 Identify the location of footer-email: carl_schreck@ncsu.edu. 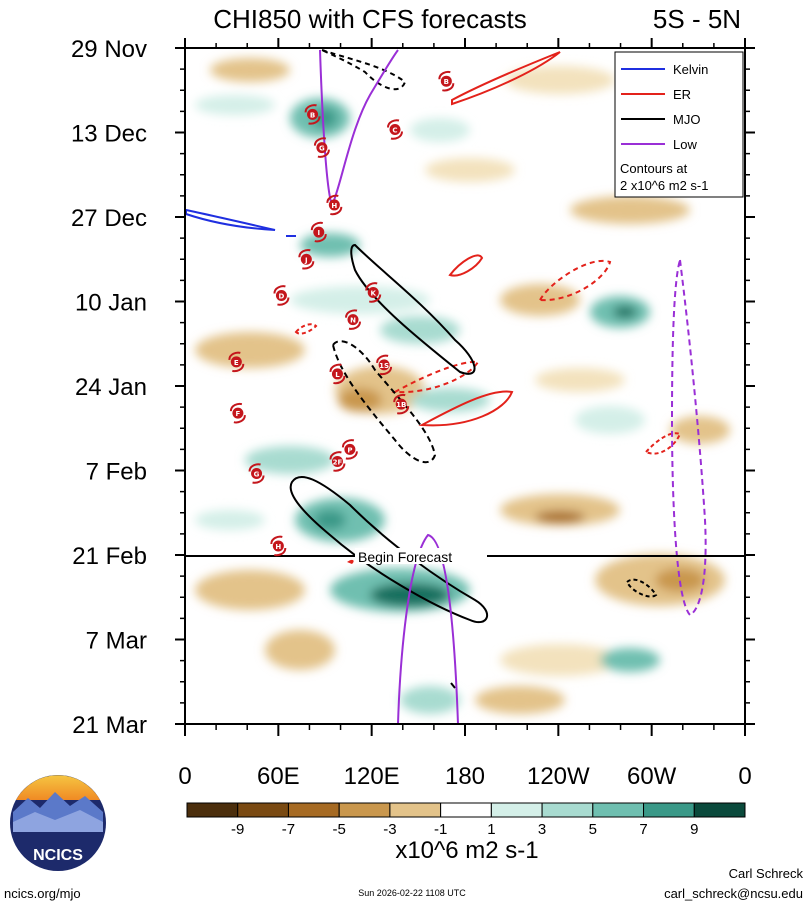
(733, 893).